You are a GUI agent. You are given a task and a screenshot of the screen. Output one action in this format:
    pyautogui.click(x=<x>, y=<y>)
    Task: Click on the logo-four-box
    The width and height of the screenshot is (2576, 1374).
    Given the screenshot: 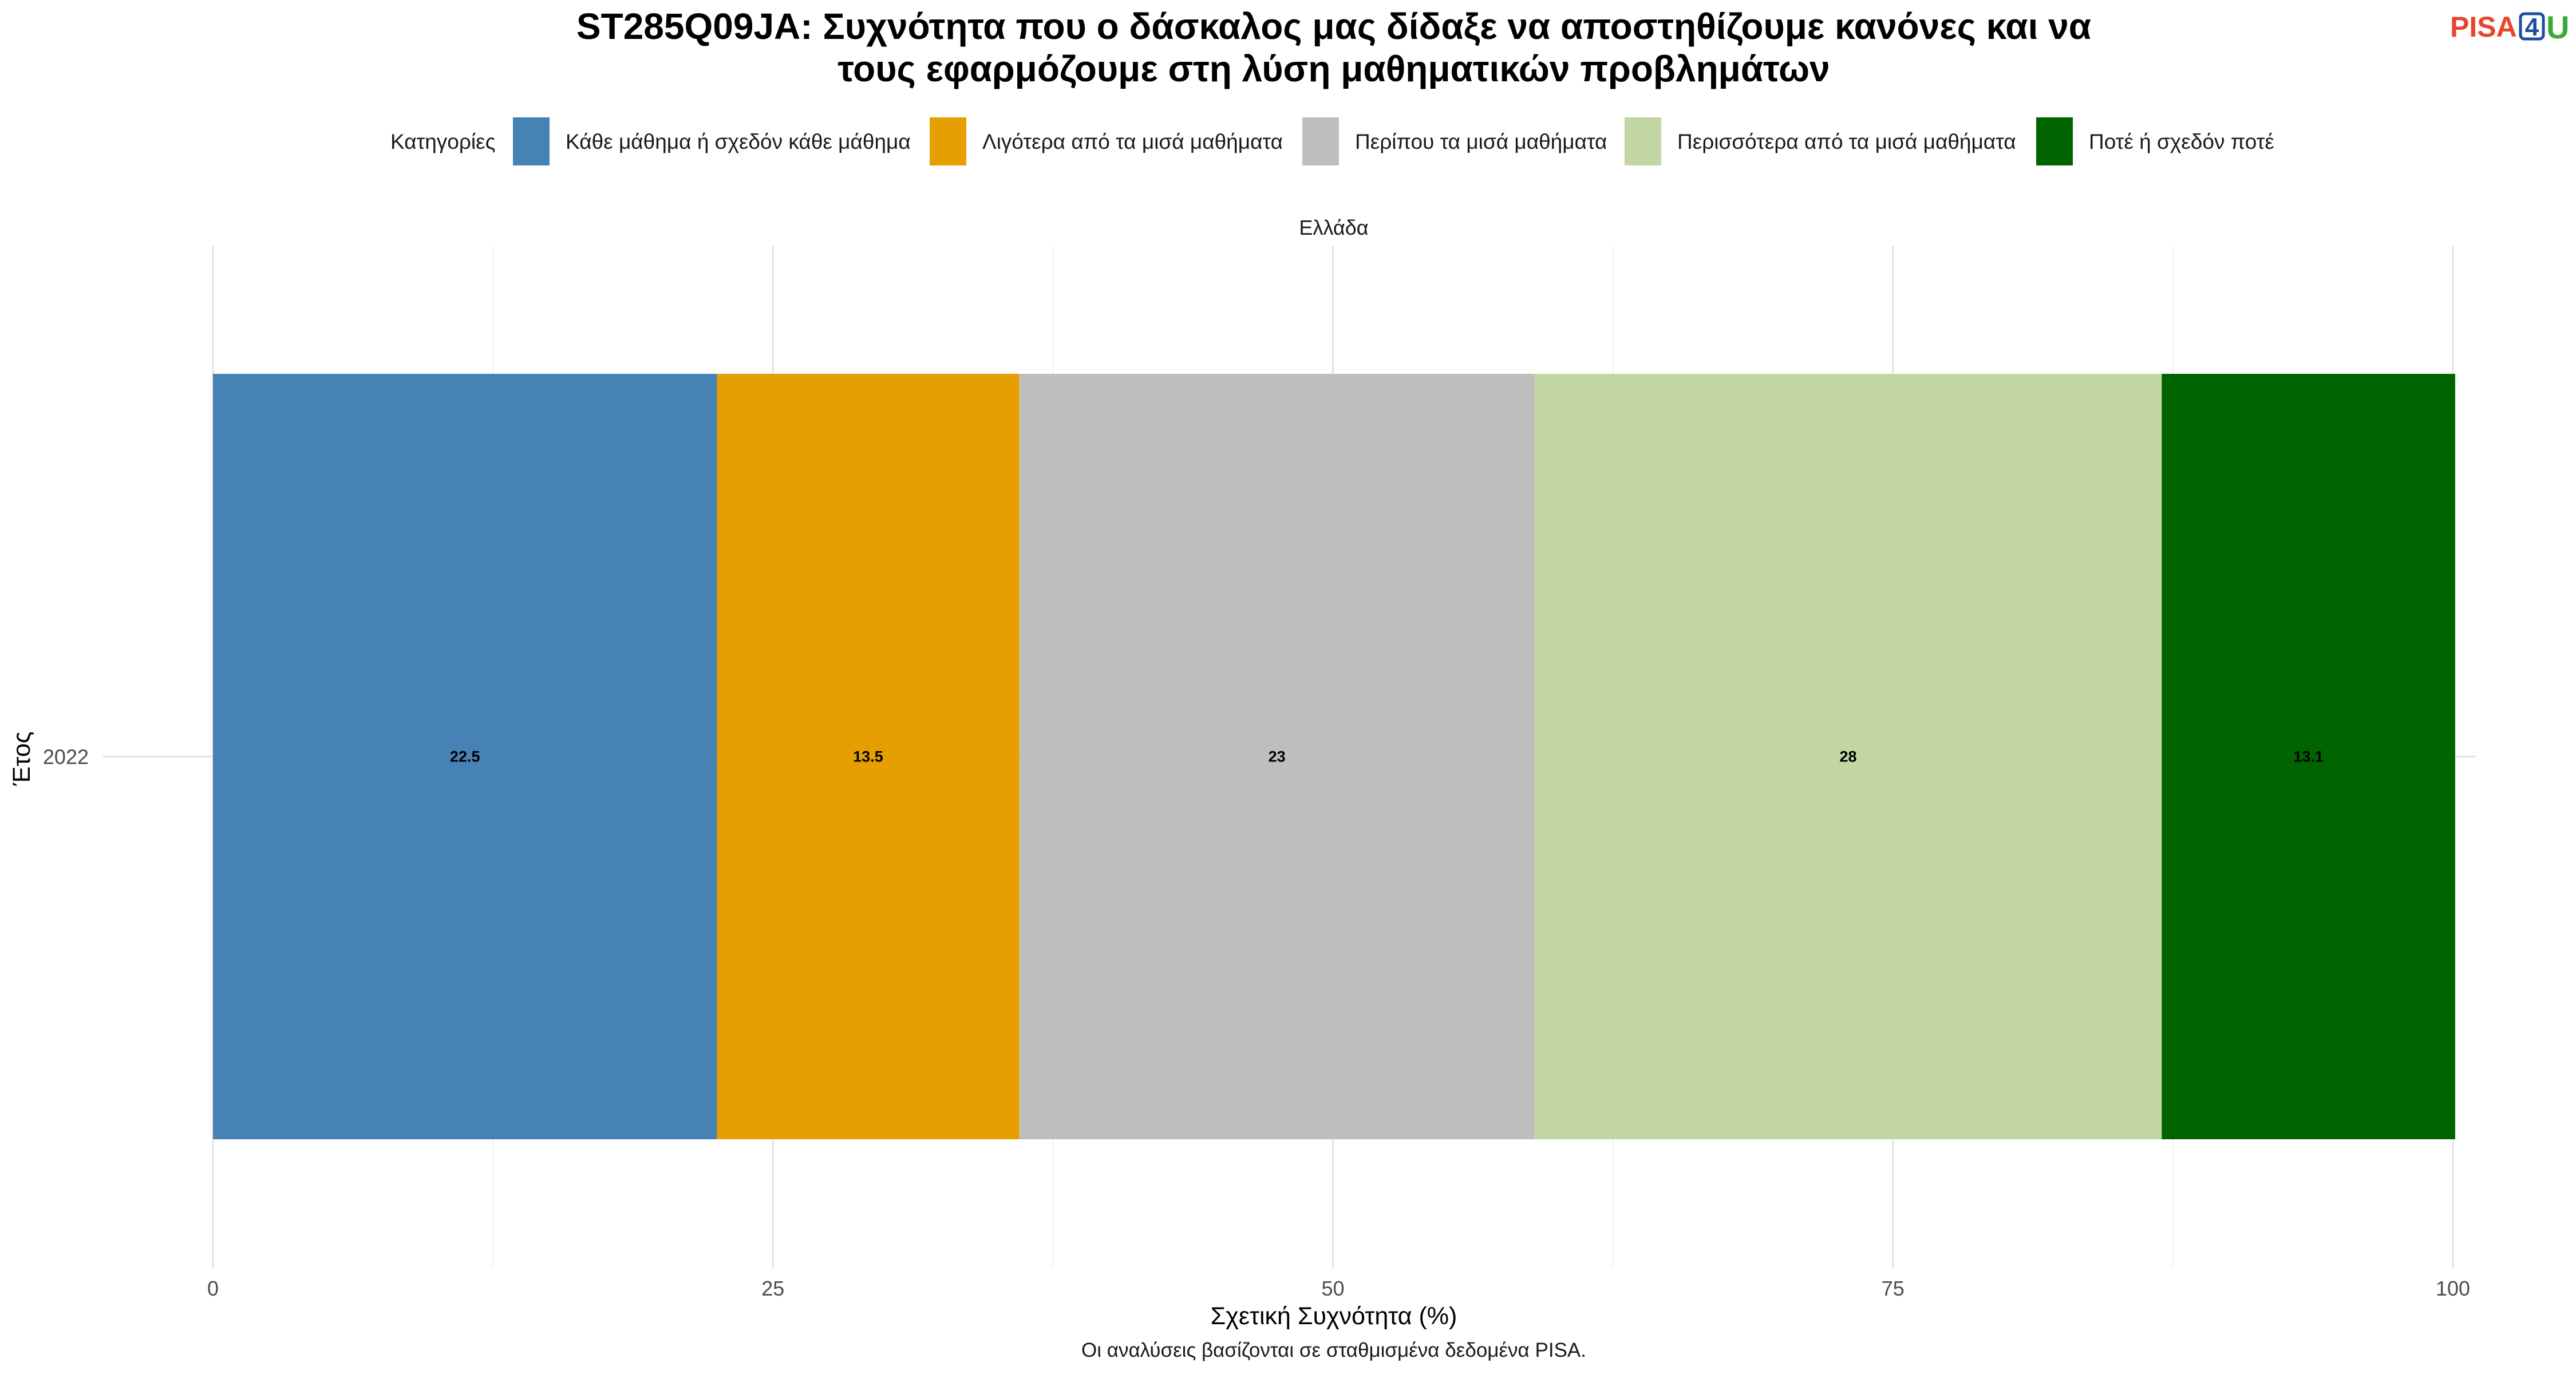 What is the action you would take?
    pyautogui.click(x=2532, y=27)
    